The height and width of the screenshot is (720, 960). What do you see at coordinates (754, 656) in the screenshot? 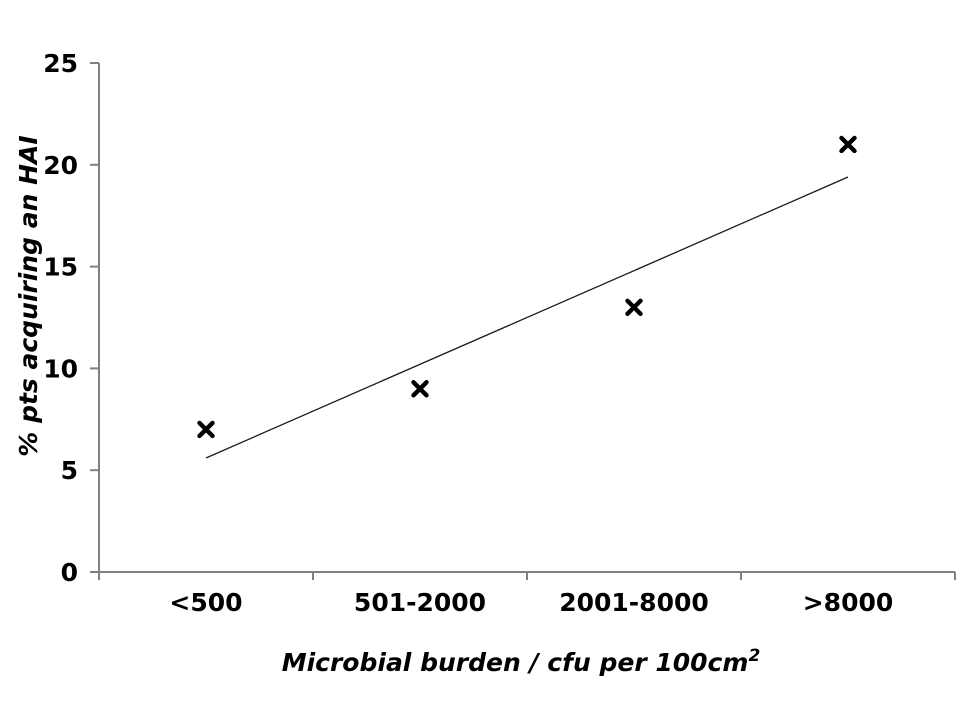
I see `x-axis-title-superscript: 2` at bounding box center [754, 656].